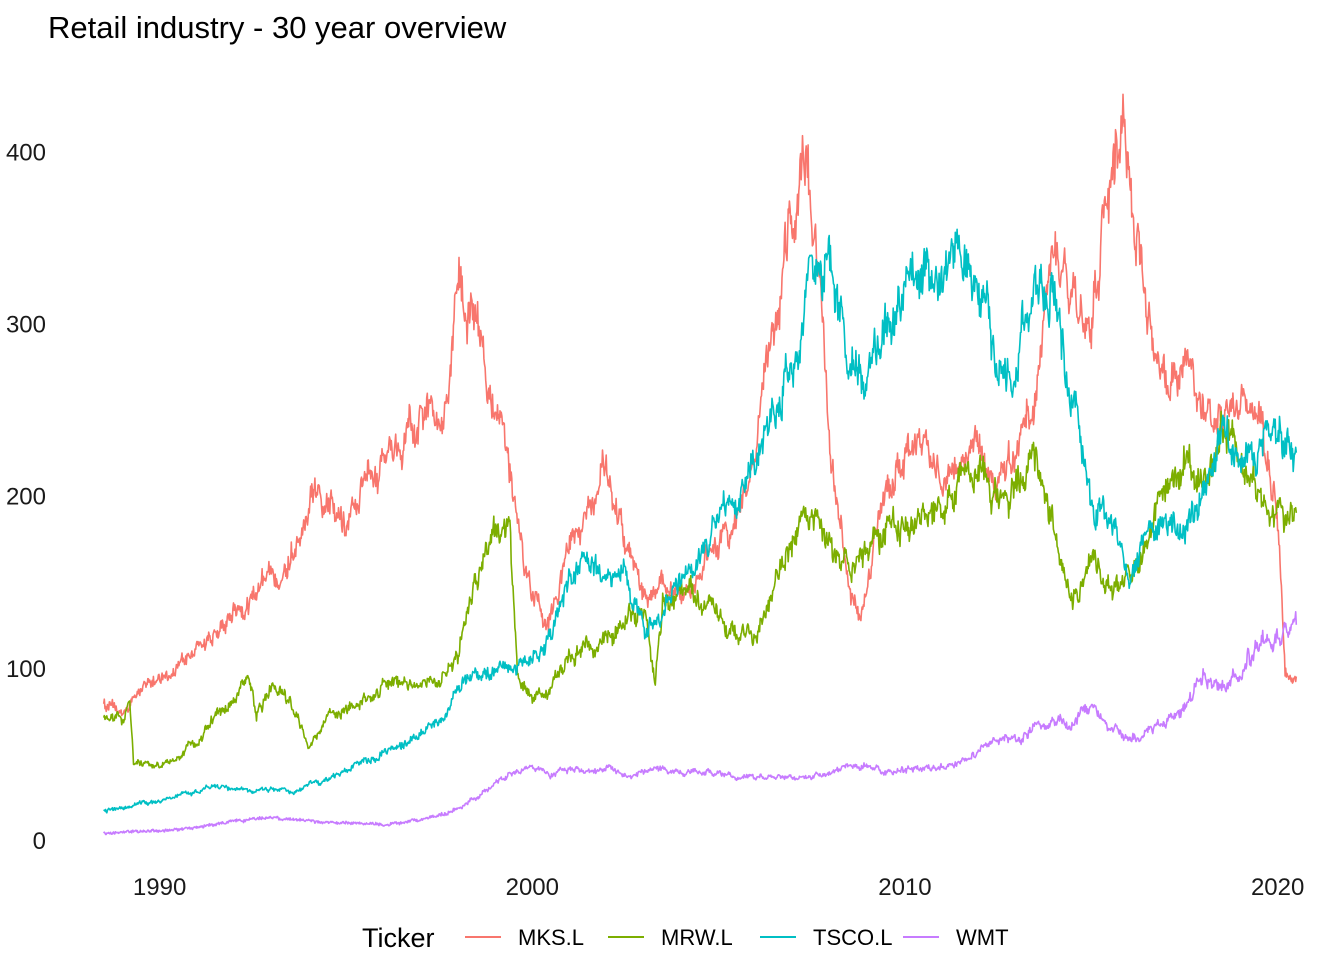  Describe the element at coordinates (982, 937) in the screenshot. I see `legend-label-wmt: WMT` at that location.